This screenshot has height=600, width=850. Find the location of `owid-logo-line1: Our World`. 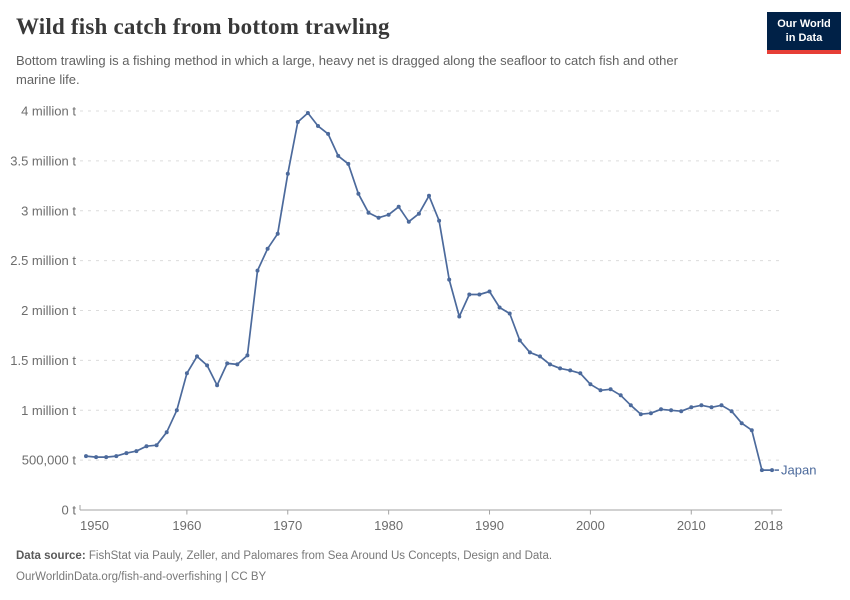

owid-logo-line1: Our World is located at coordinates (804, 24).